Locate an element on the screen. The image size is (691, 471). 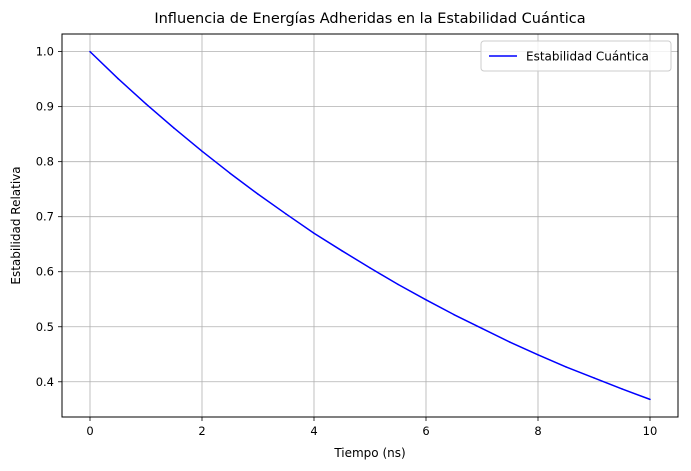
y-tick-label: 0.8 is located at coordinates (45, 162).